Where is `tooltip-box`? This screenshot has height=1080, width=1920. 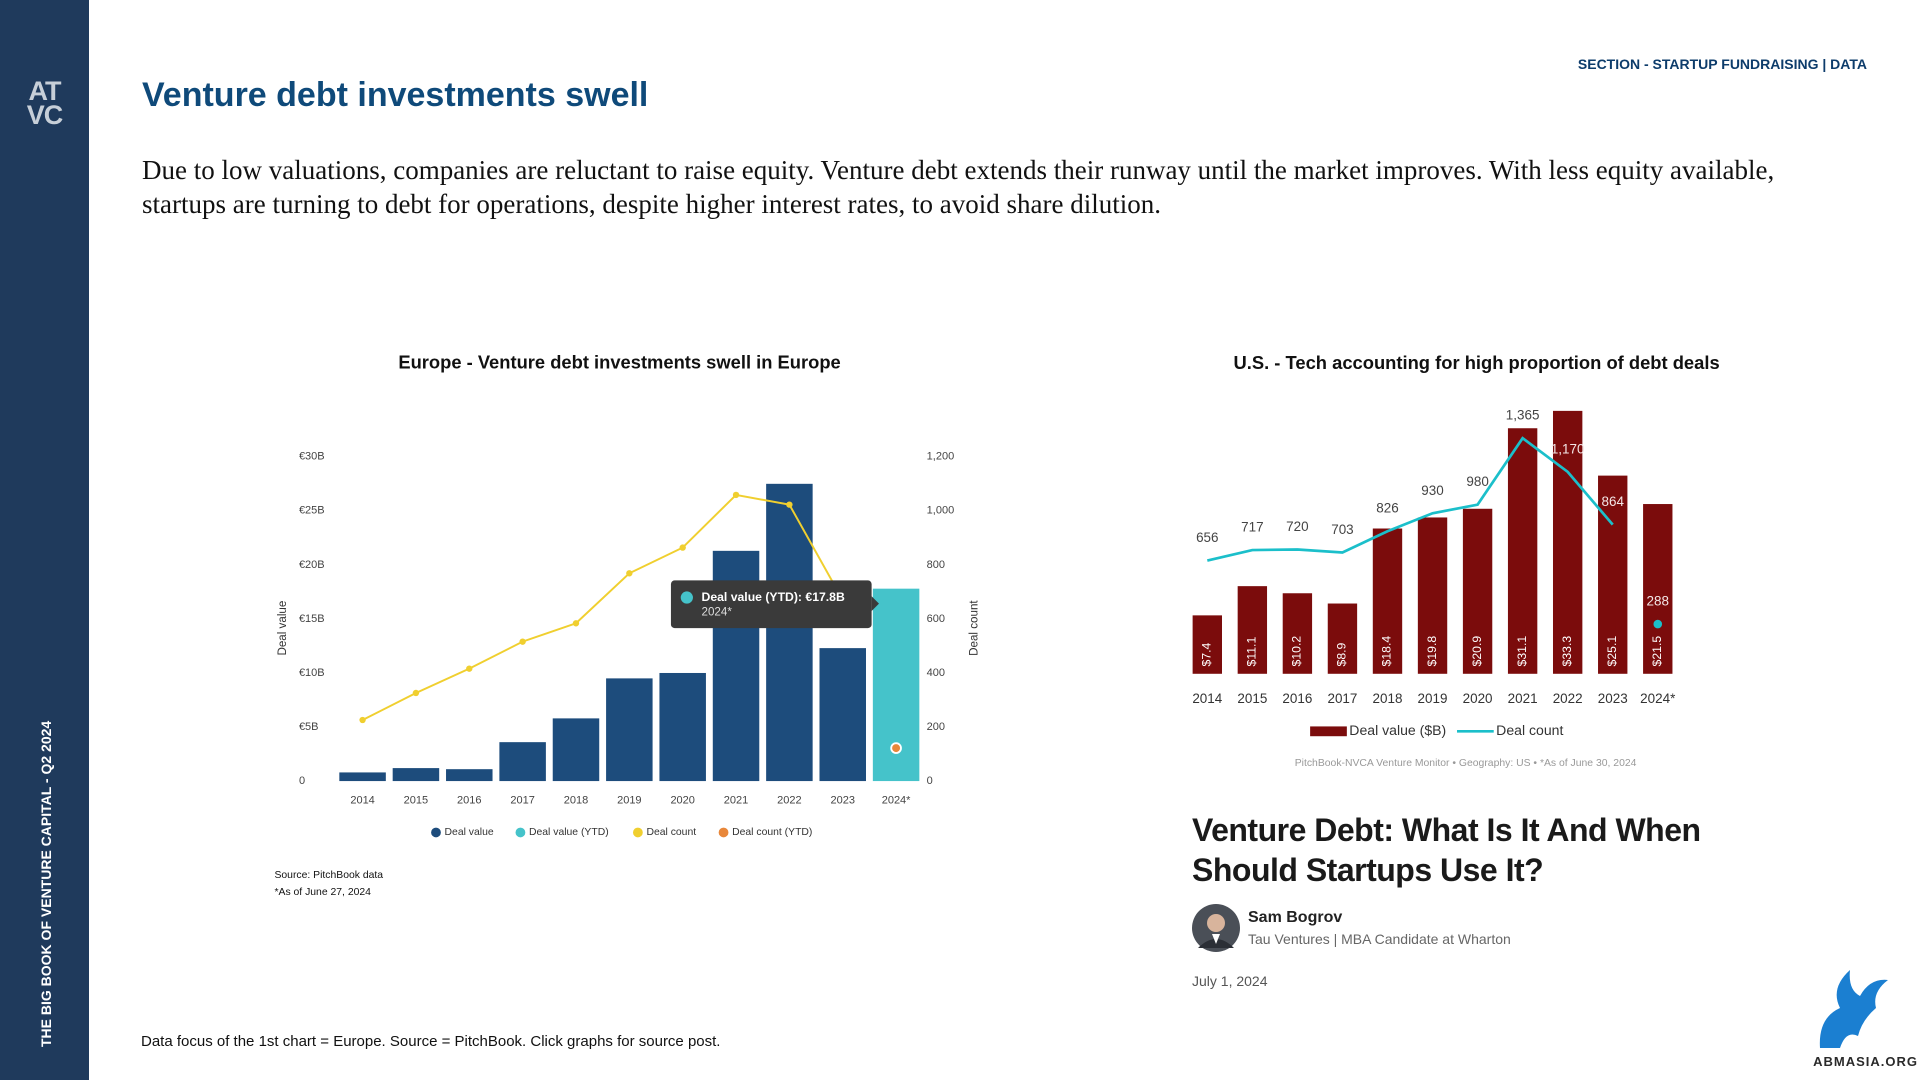
tooltip-box is located at coordinates (771, 604).